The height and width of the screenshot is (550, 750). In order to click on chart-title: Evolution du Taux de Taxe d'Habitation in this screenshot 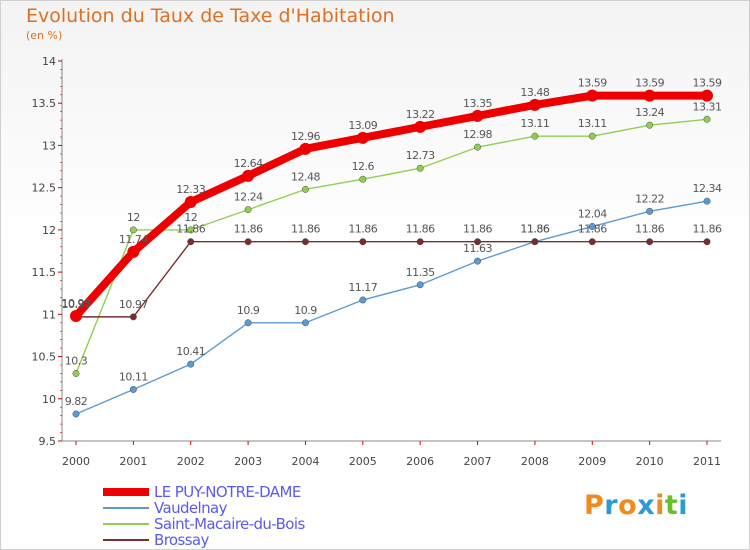, I will do `click(210, 16)`.